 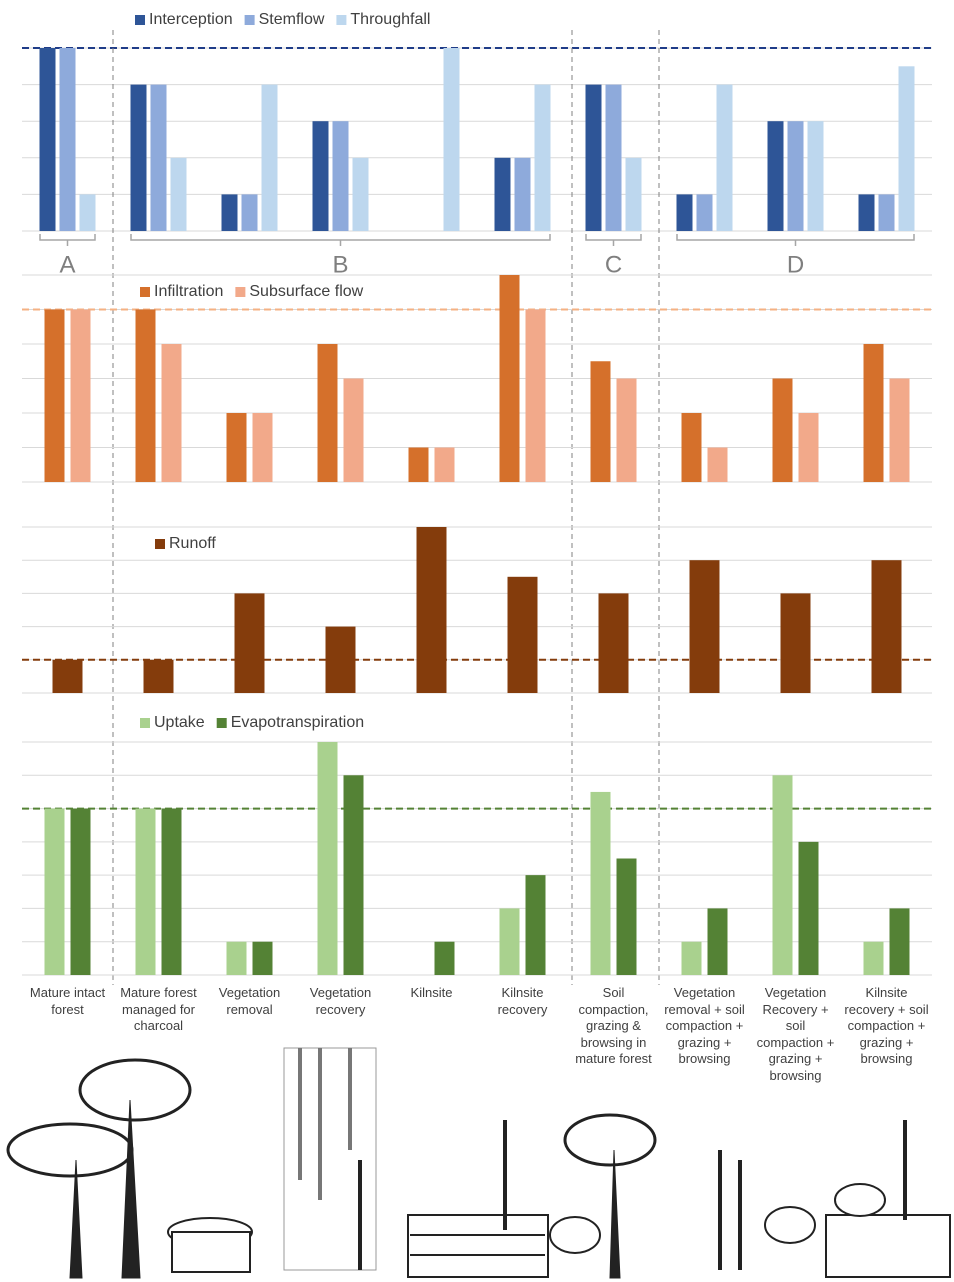 What do you see at coordinates (390, 19) in the screenshot?
I see `legend-label: Throughfall` at bounding box center [390, 19].